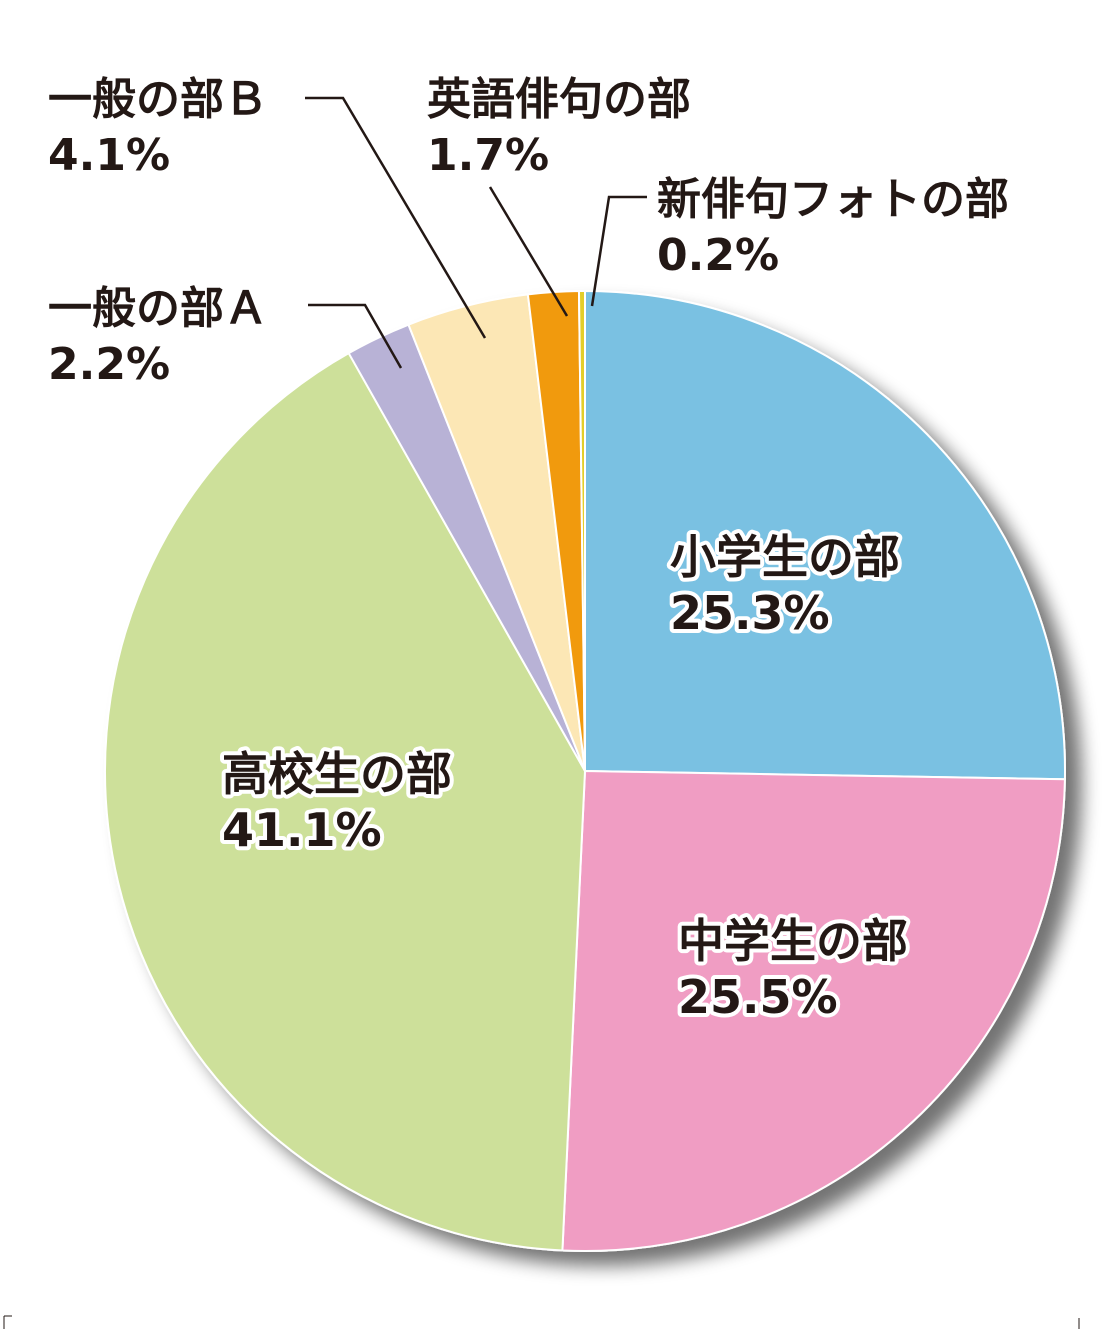 The width and height of the screenshot is (1114, 1330). I want to click on label-photo-haiku-pct: 0.2%, so click(718, 255).